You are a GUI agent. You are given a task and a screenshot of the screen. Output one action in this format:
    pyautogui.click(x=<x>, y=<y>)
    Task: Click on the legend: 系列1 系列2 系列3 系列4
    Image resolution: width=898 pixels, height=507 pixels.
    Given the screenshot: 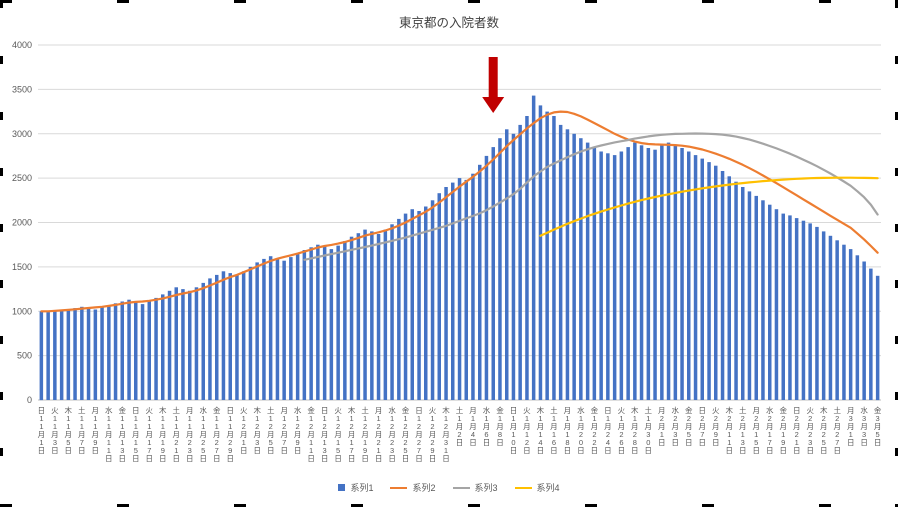 What is the action you would take?
    pyautogui.click(x=449, y=487)
    